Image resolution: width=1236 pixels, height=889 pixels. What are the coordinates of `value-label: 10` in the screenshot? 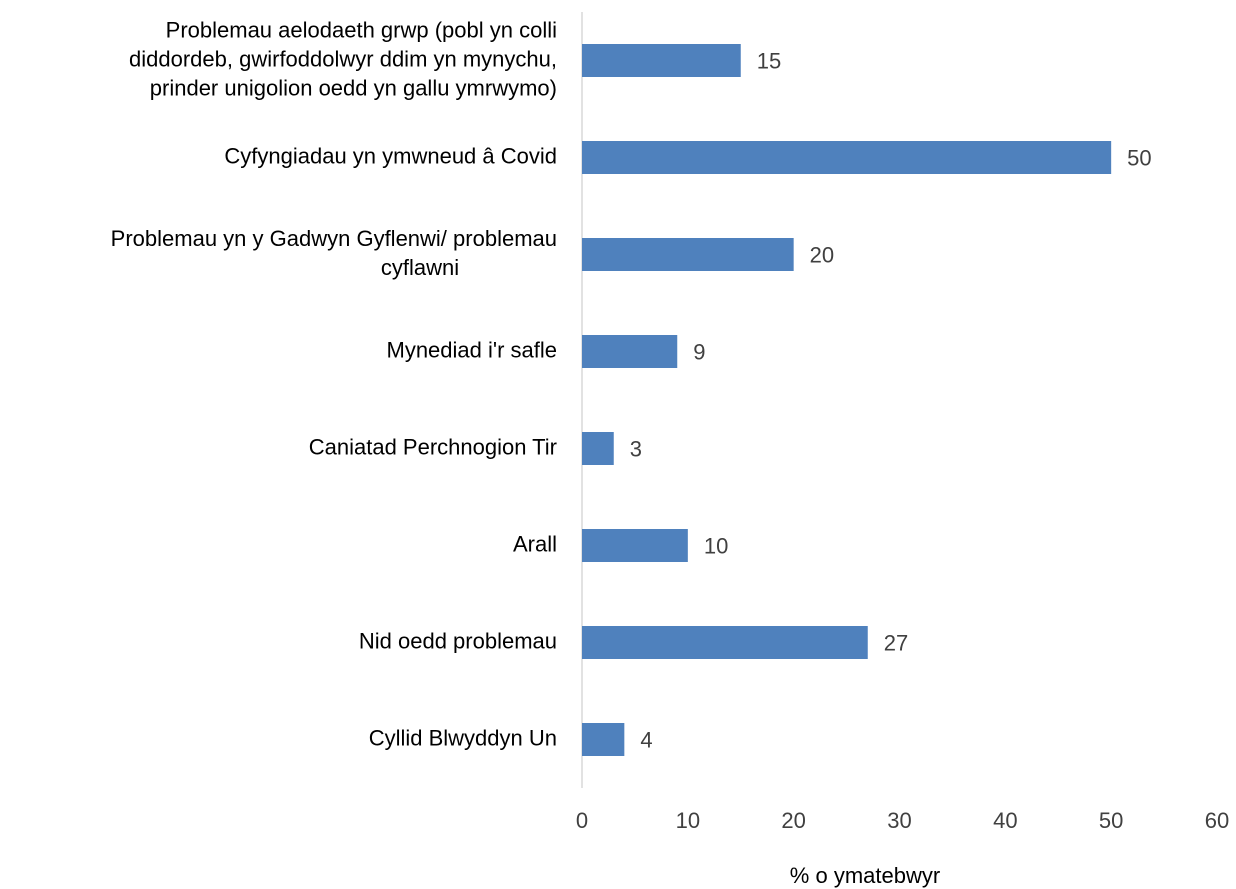 It's located at (716, 545).